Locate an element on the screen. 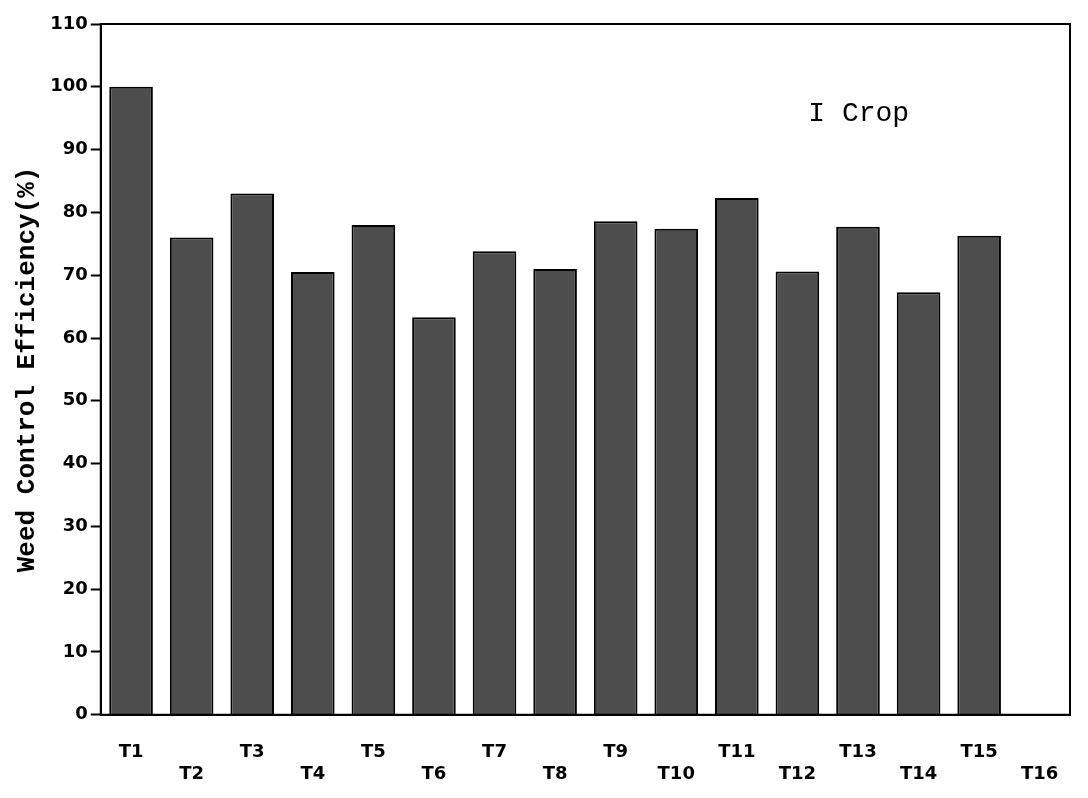 The height and width of the screenshot is (798, 1088). x-tick-label: T15 is located at coordinates (979, 751).